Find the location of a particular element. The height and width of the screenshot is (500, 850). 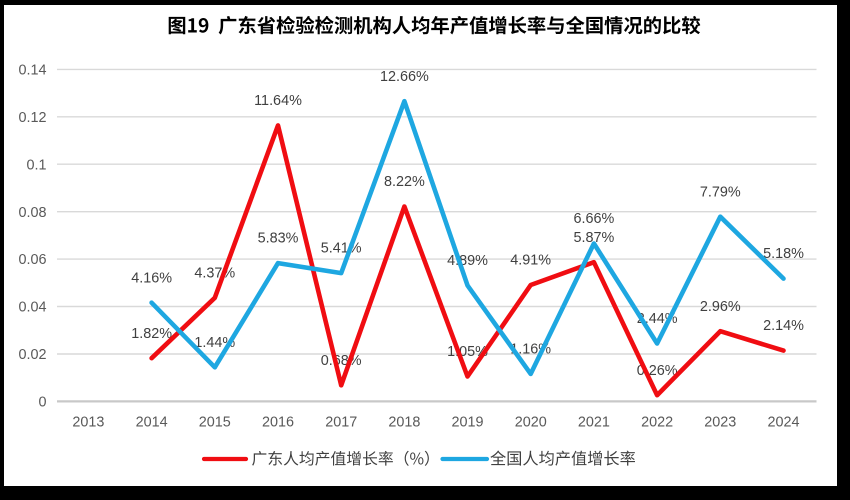

svg-text: 2018 is located at coordinates (404, 423).